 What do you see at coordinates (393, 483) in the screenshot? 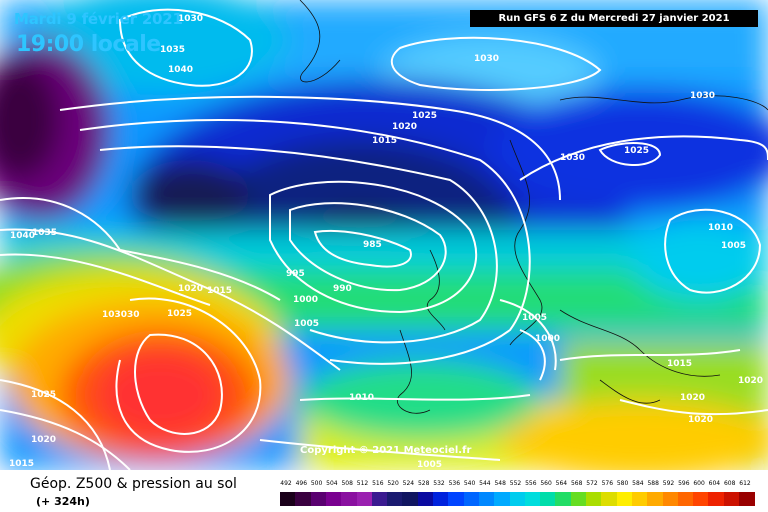
I see `scale-value: 520` at bounding box center [393, 483].